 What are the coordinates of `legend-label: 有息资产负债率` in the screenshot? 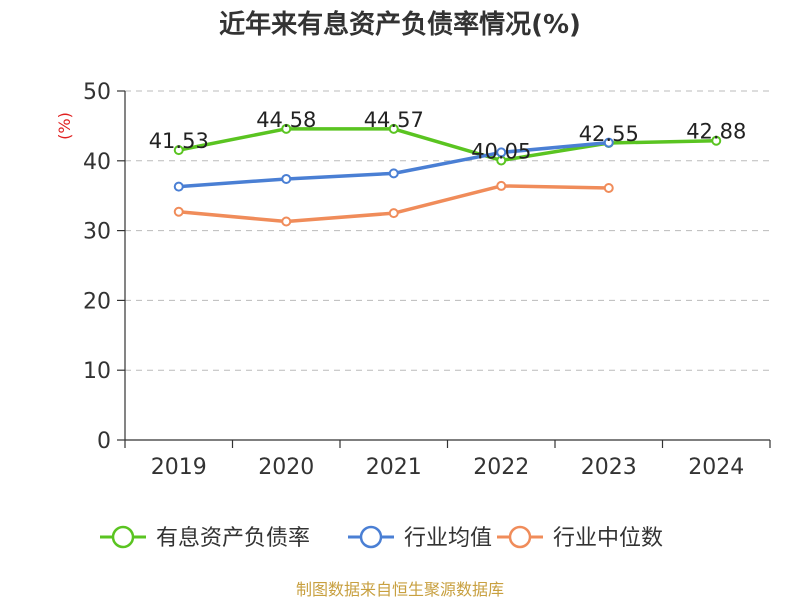 It's located at (233, 538).